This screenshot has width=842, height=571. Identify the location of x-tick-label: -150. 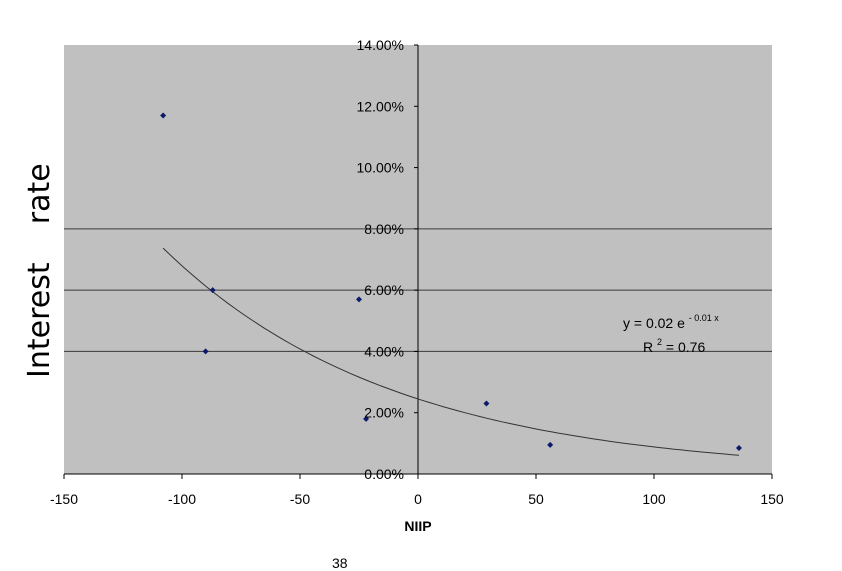
(64, 499).